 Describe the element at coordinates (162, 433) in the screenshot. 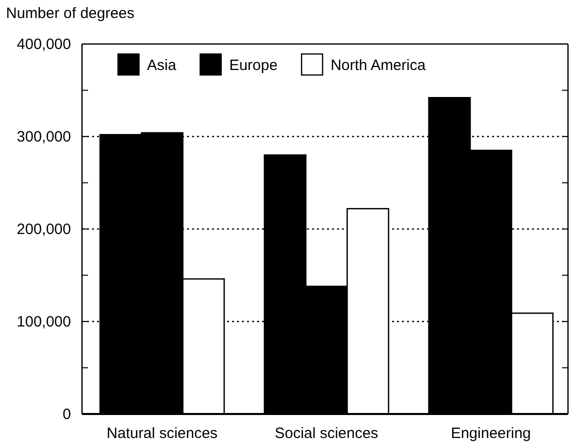

I see `x-tick-label: Natural sciences` at that location.